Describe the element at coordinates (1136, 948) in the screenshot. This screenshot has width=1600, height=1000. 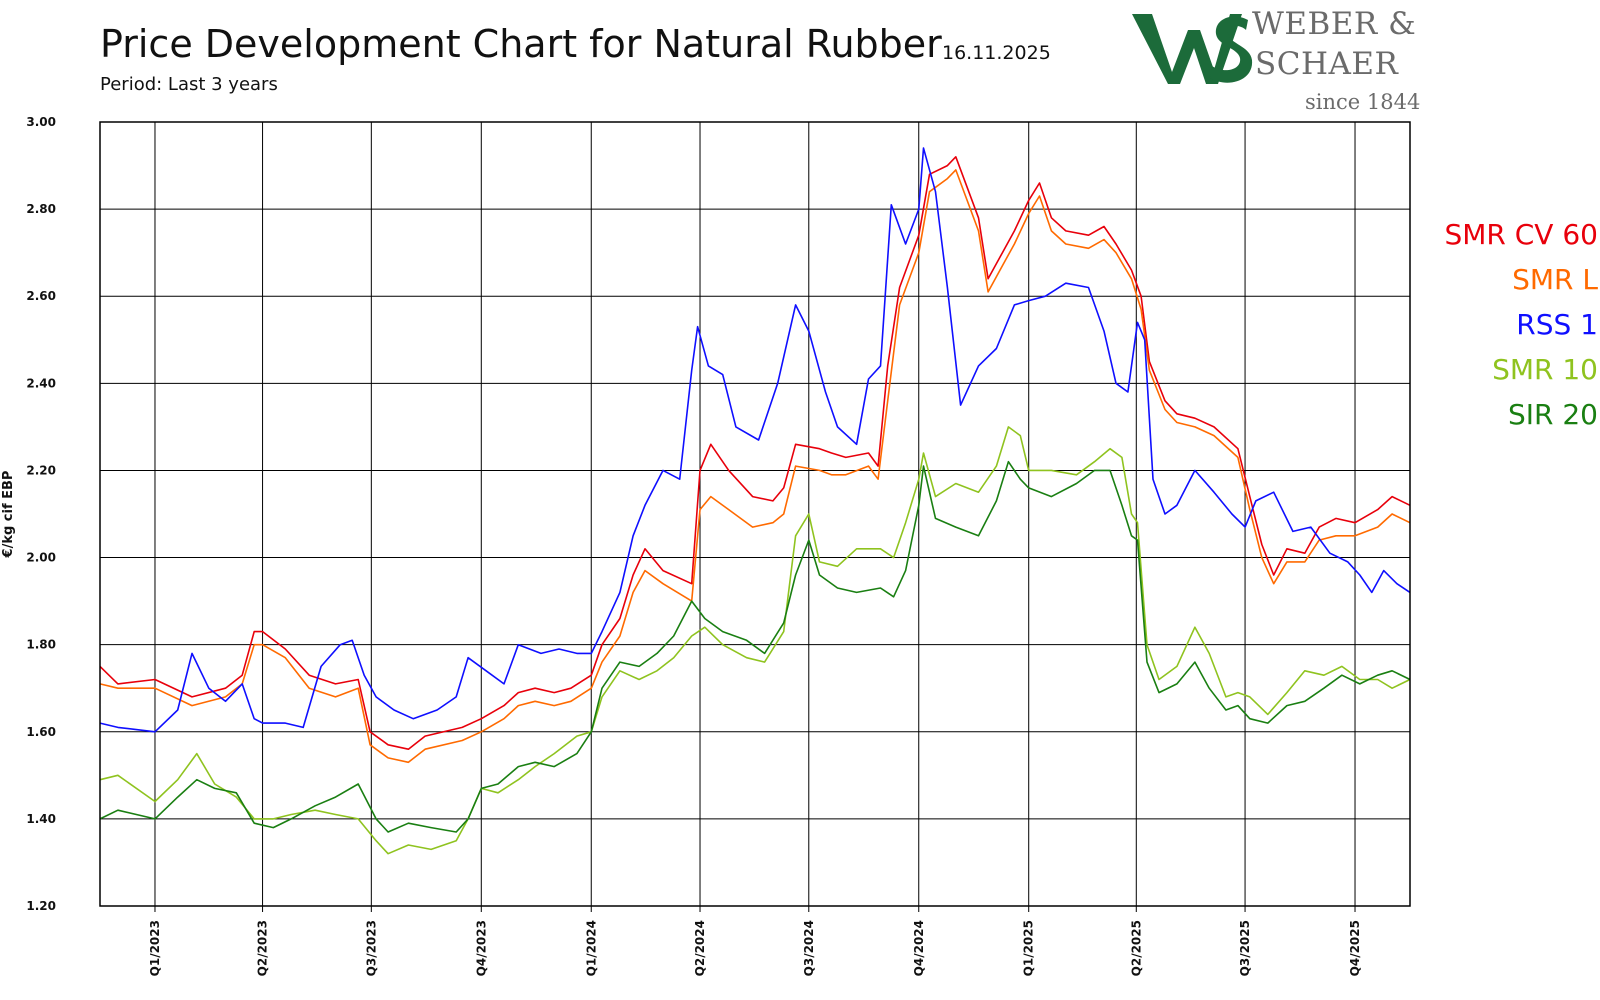
I see `x-tick-label: Q2/2025` at that location.